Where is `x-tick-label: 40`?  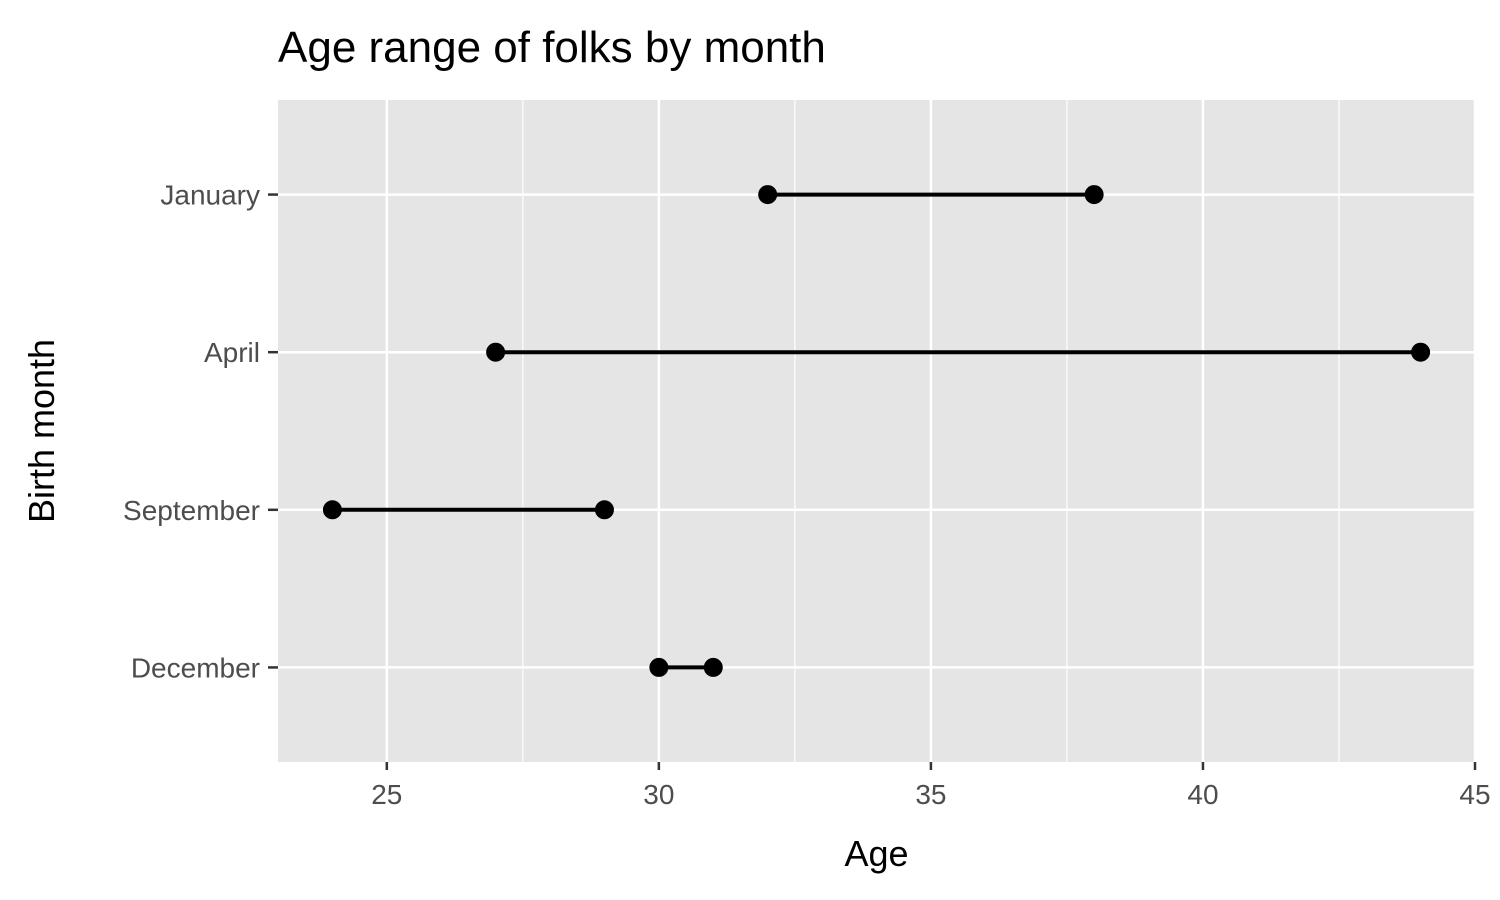
x-tick-label: 40 is located at coordinates (1202, 794).